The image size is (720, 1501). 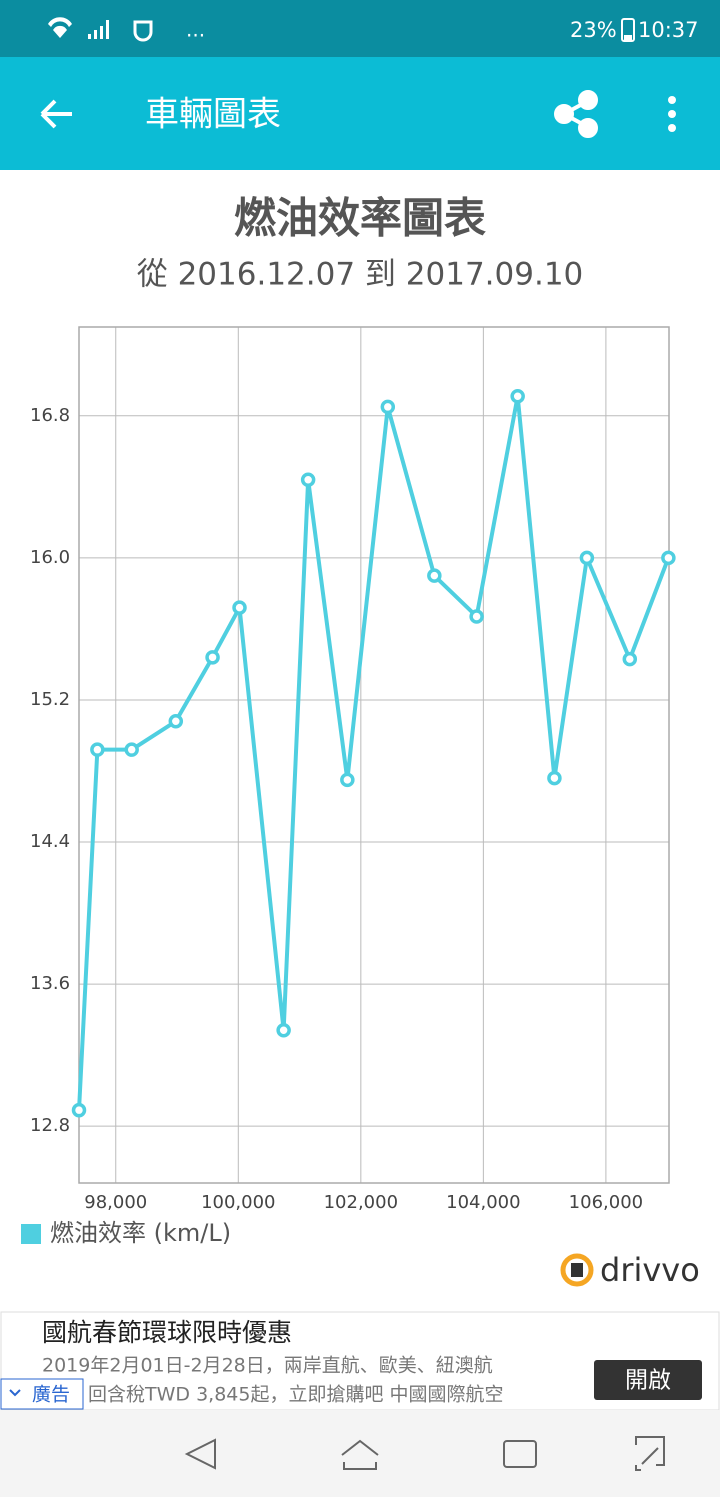 I want to click on brand-logo-pump, so click(x=577, y=1270).